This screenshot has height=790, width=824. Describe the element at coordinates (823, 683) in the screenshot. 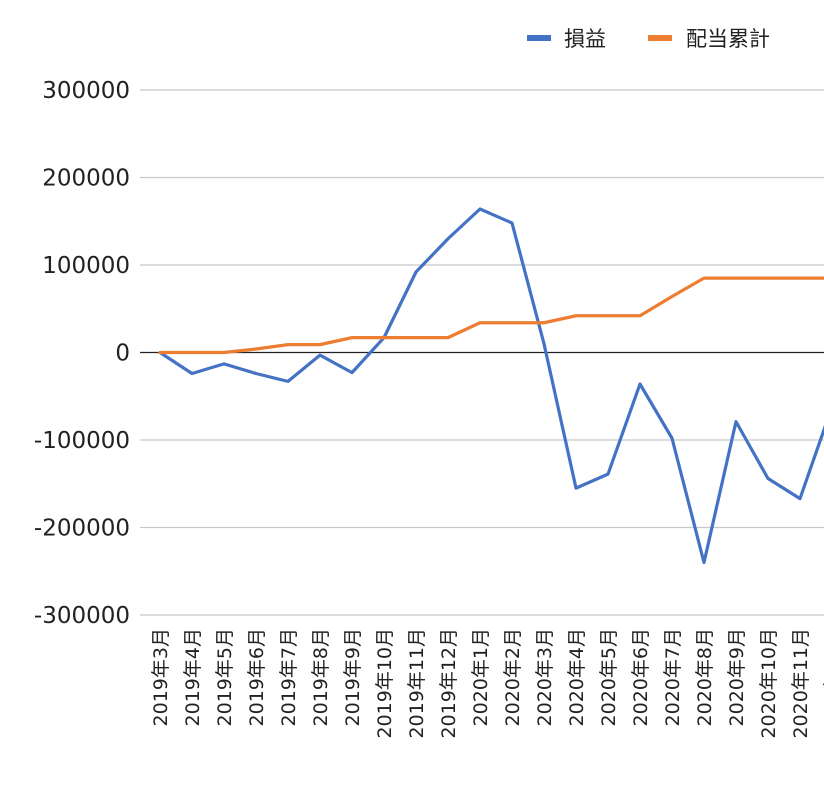

I see `x-tick-label: 2020年12月` at that location.